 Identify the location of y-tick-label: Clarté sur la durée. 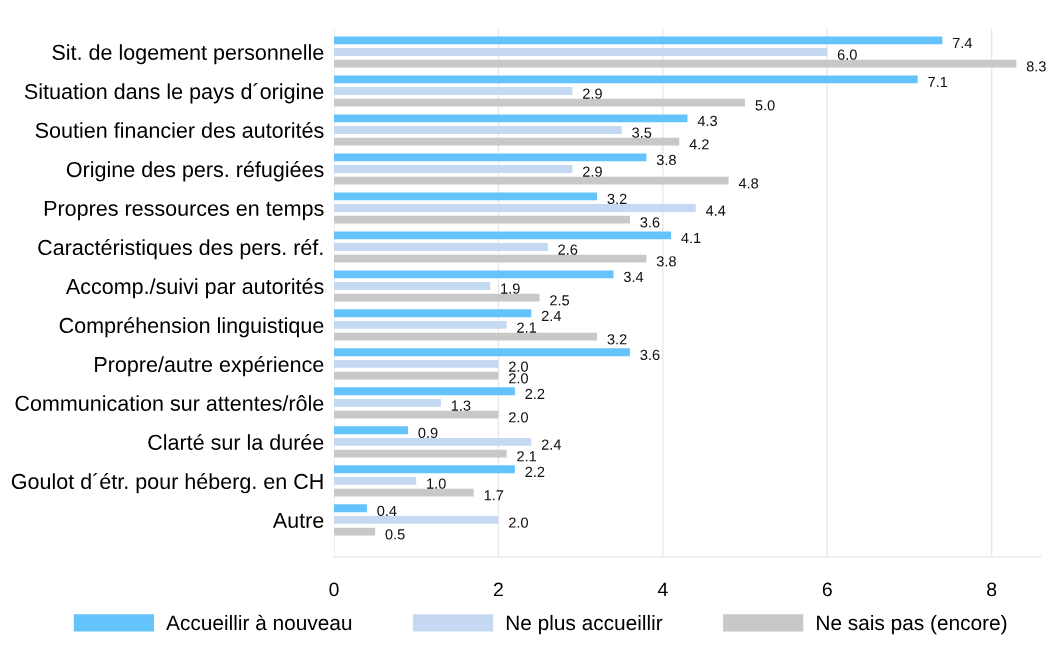
(236, 441).